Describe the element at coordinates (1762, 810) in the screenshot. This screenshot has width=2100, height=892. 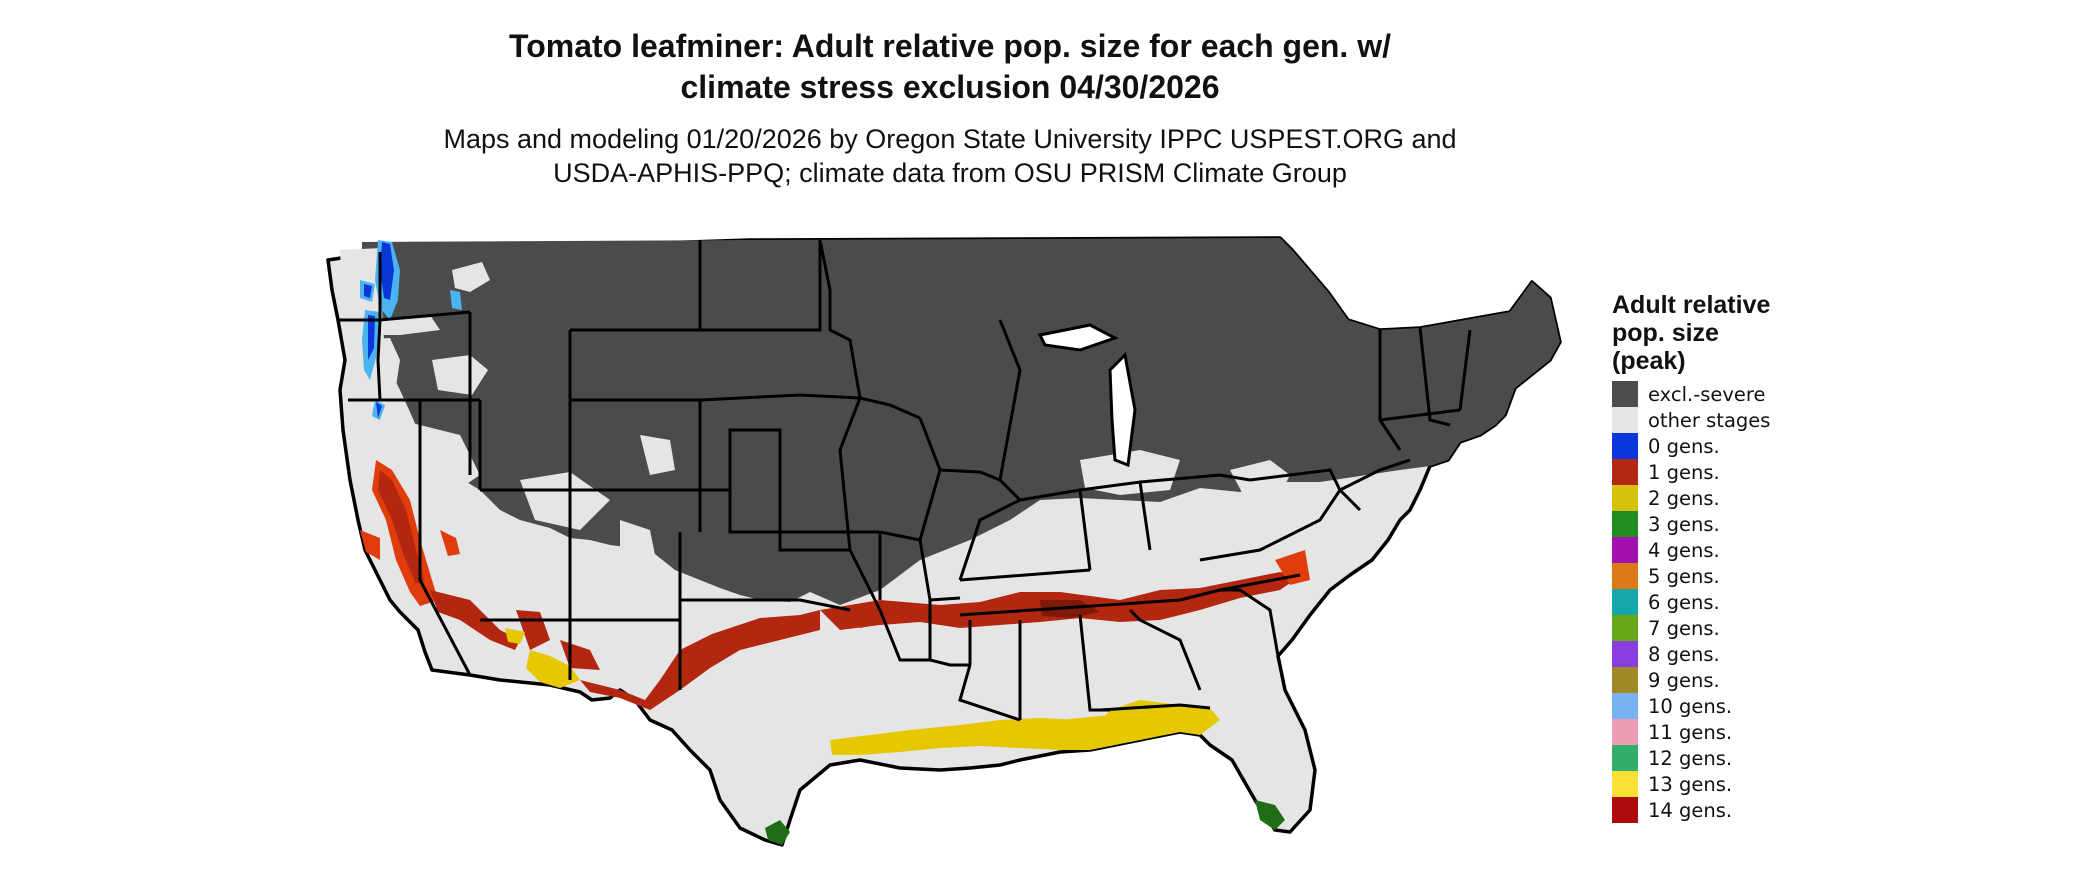
I see `legend-item: 14 gens.` at that location.